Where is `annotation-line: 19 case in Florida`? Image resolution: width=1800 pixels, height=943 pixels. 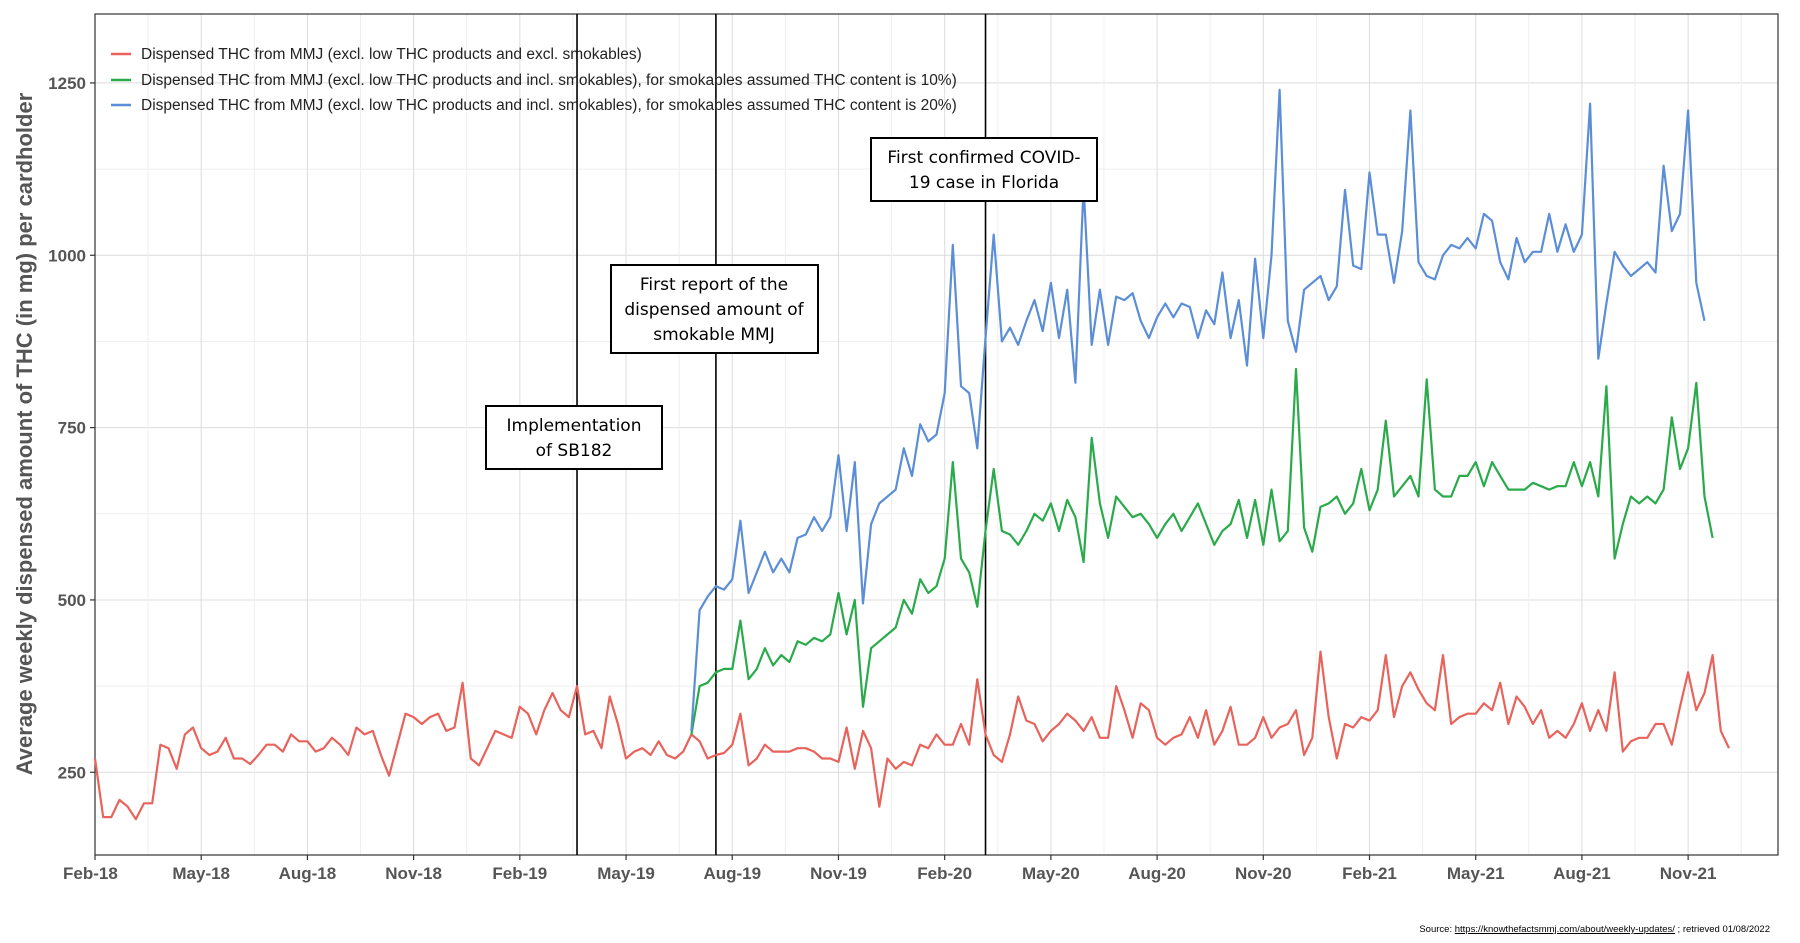 annotation-line: 19 case in Florida is located at coordinates (984, 183).